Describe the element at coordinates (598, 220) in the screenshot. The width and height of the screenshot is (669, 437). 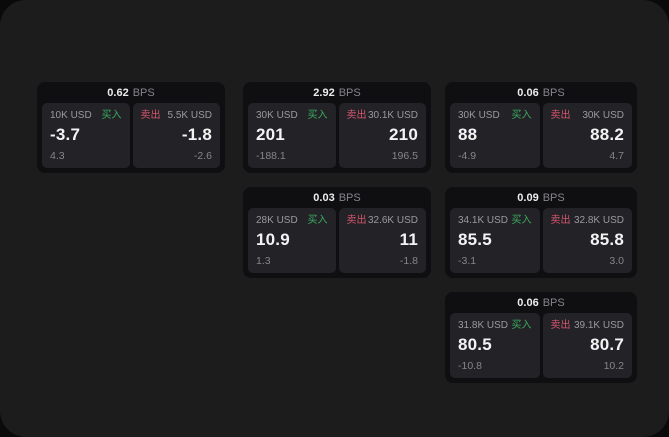
I see `sell-amount: 32.8K USD` at that location.